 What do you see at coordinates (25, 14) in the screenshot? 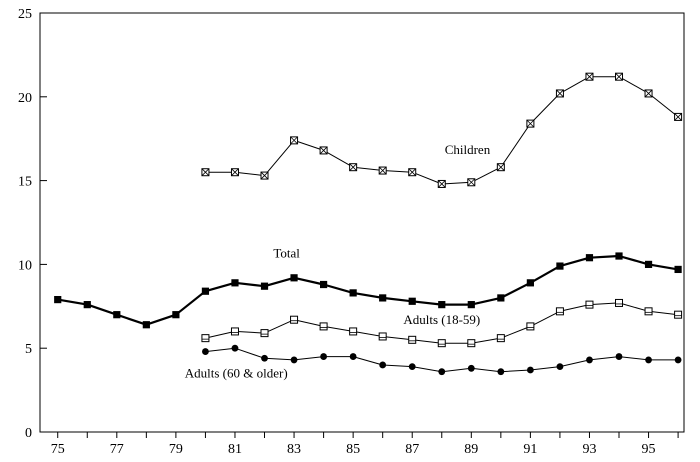
I see `y-tick-label: 25` at bounding box center [25, 14].